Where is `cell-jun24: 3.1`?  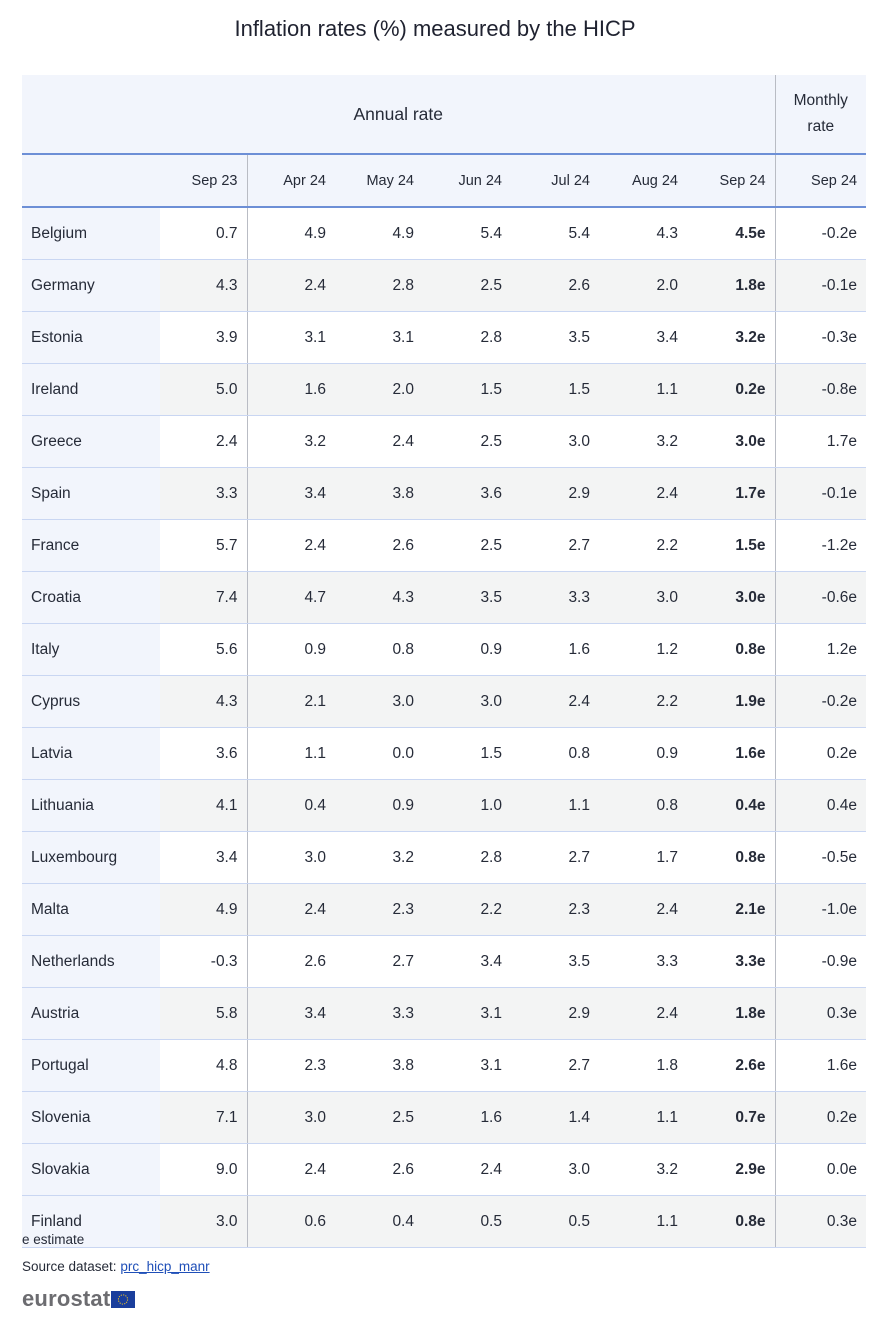 cell-jun24: 3.1 is located at coordinates (467, 1065).